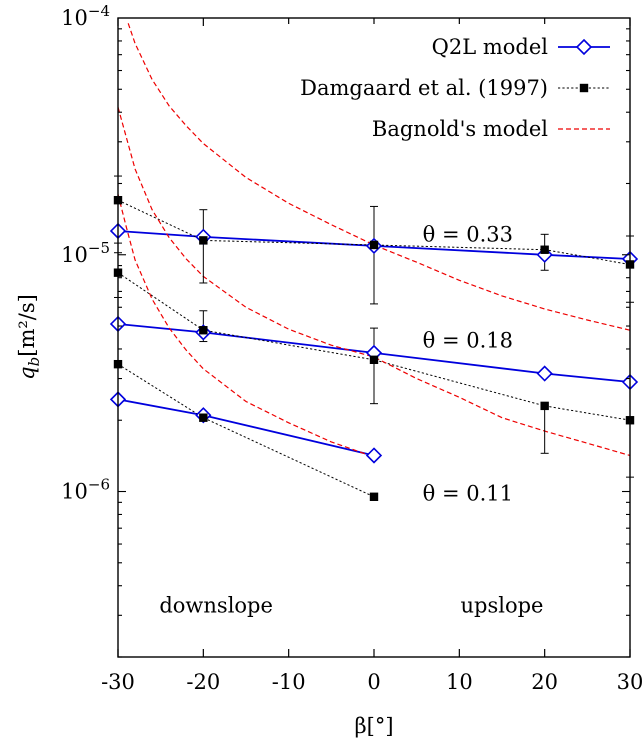  I want to click on x-tick-label: -20, so click(203, 682).